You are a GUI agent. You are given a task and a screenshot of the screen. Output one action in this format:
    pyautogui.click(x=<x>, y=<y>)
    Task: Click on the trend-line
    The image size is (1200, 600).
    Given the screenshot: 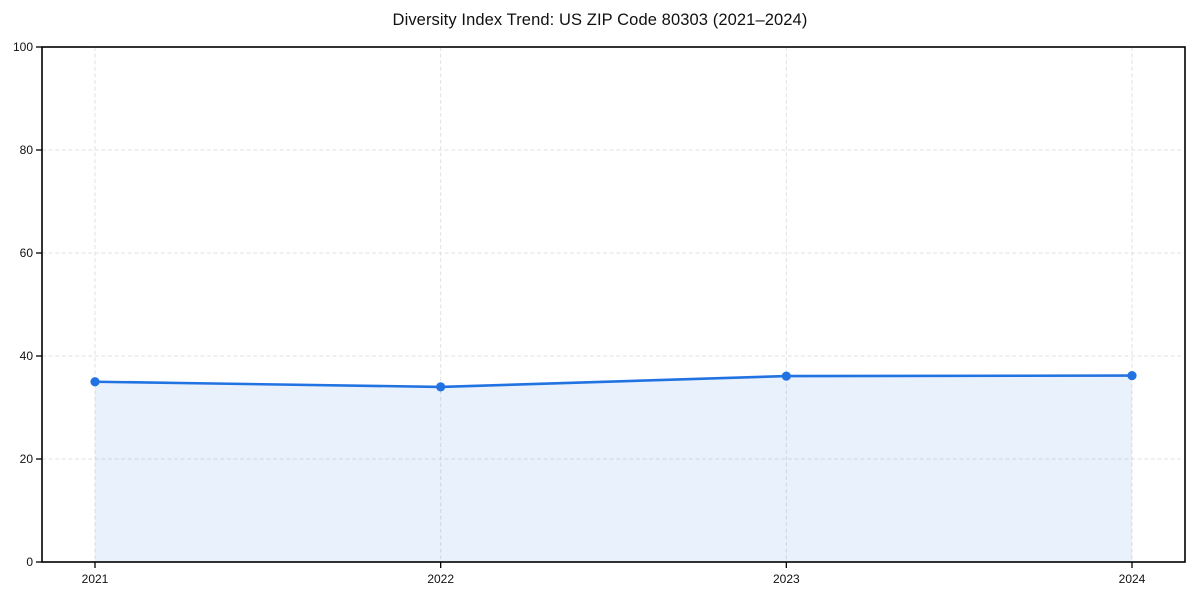 What is the action you would take?
    pyautogui.click(x=613, y=381)
    